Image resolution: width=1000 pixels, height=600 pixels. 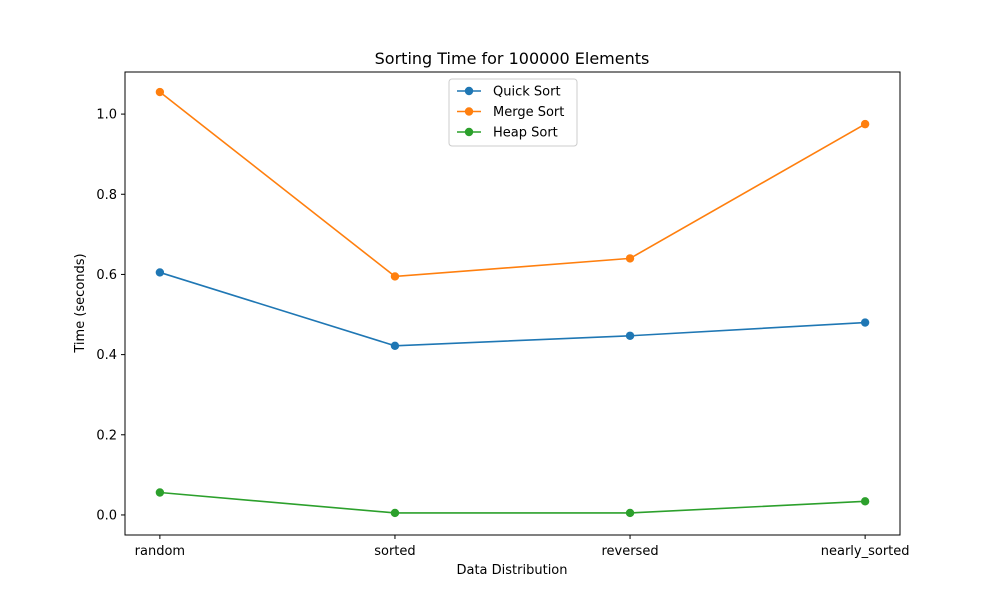 What do you see at coordinates (106, 275) in the screenshot?
I see `y-tick-label: 0.6` at bounding box center [106, 275].